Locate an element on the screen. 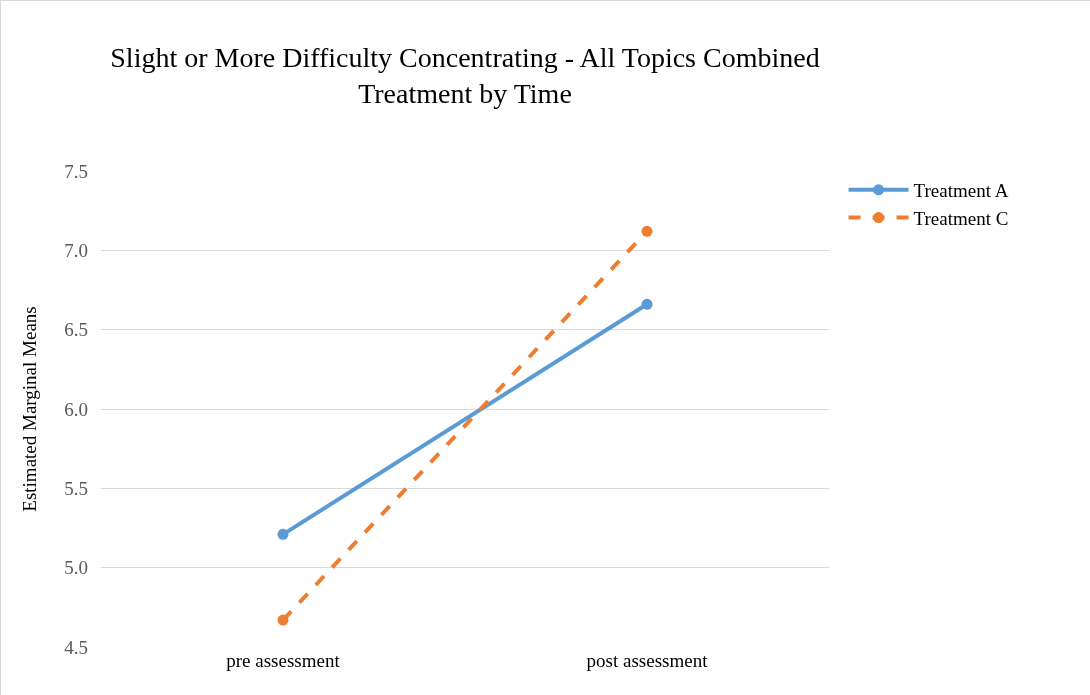 This screenshot has width=1090, height=695. y-tick-label: 6.5 is located at coordinates (76, 330).